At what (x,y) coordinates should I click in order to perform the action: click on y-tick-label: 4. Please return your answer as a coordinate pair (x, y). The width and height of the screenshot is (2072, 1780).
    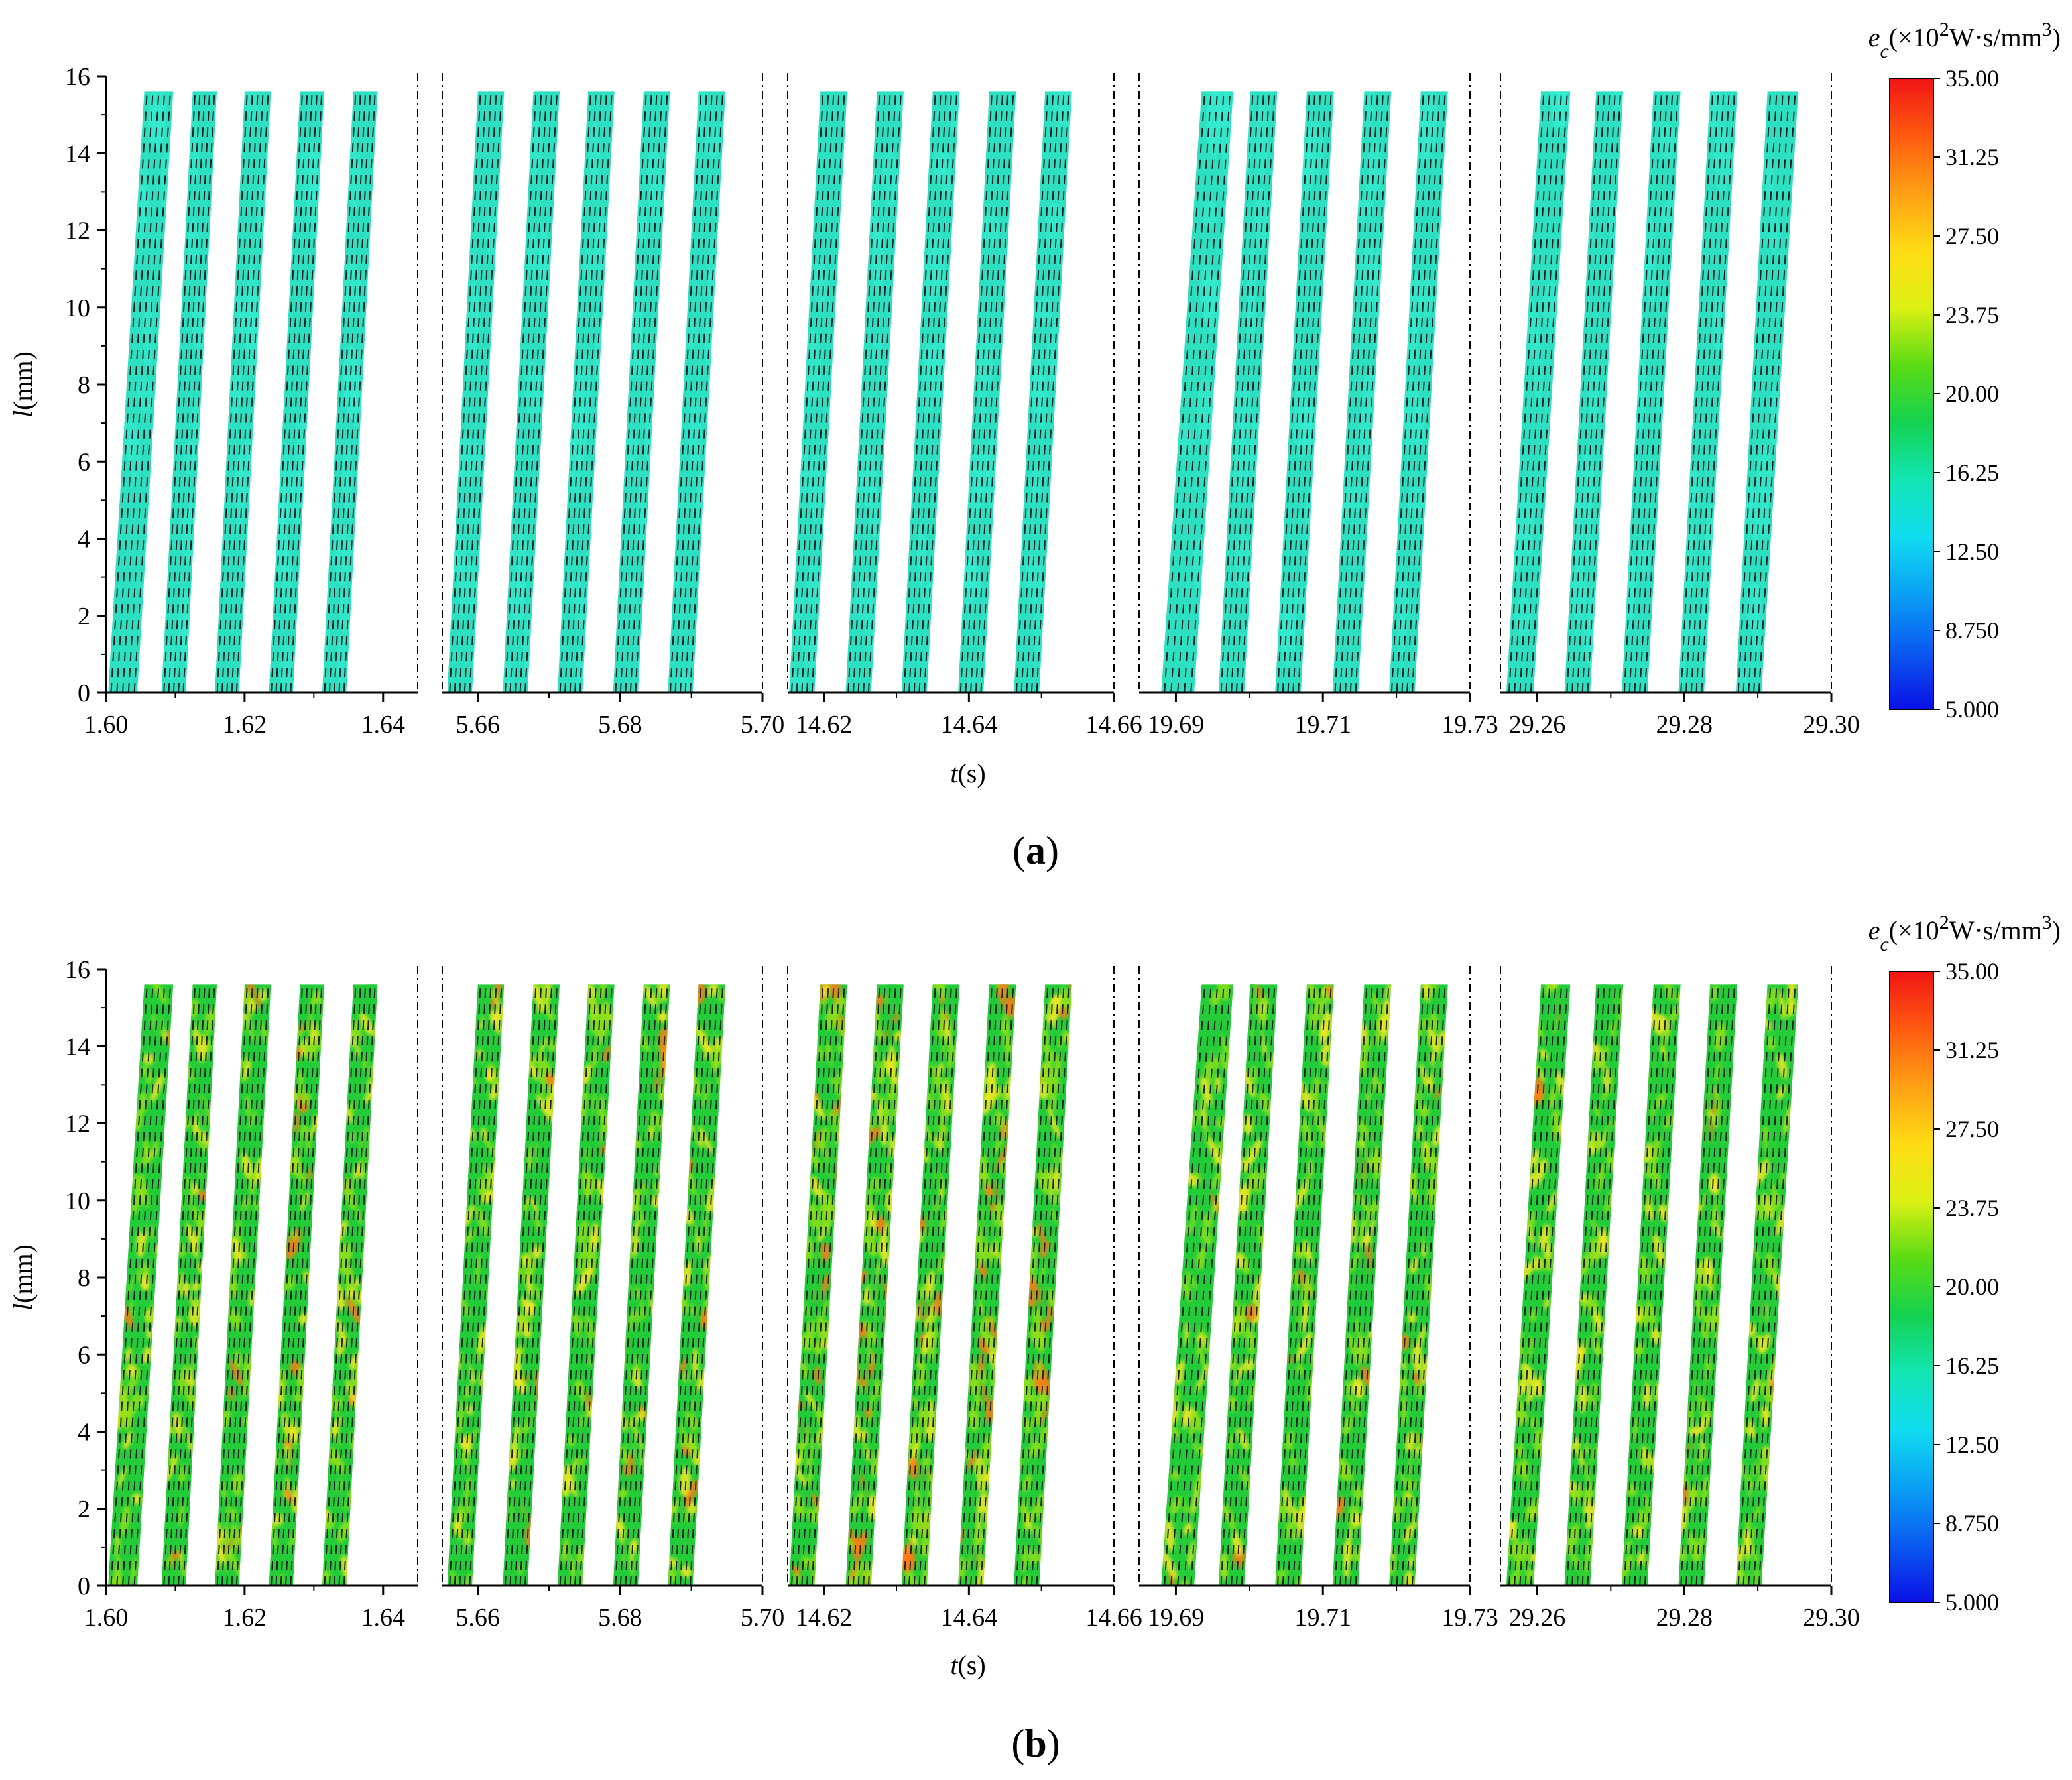
    Looking at the image, I should click on (84, 1433).